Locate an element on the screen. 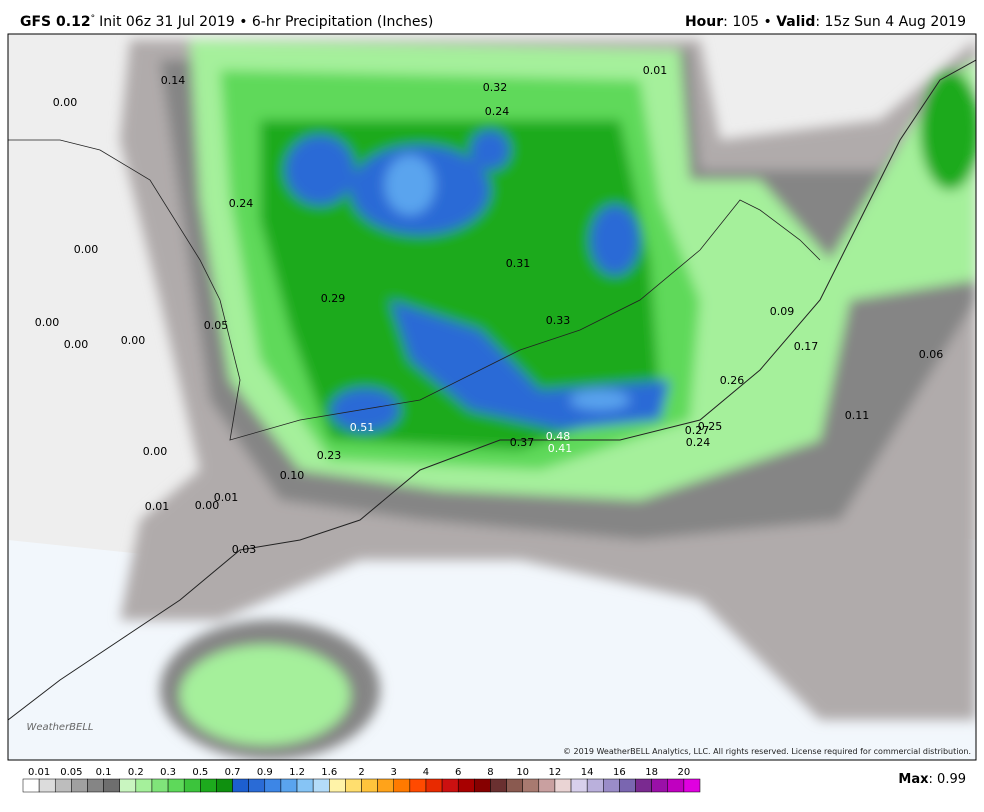  precip-label: 0.14 is located at coordinates (173, 80).